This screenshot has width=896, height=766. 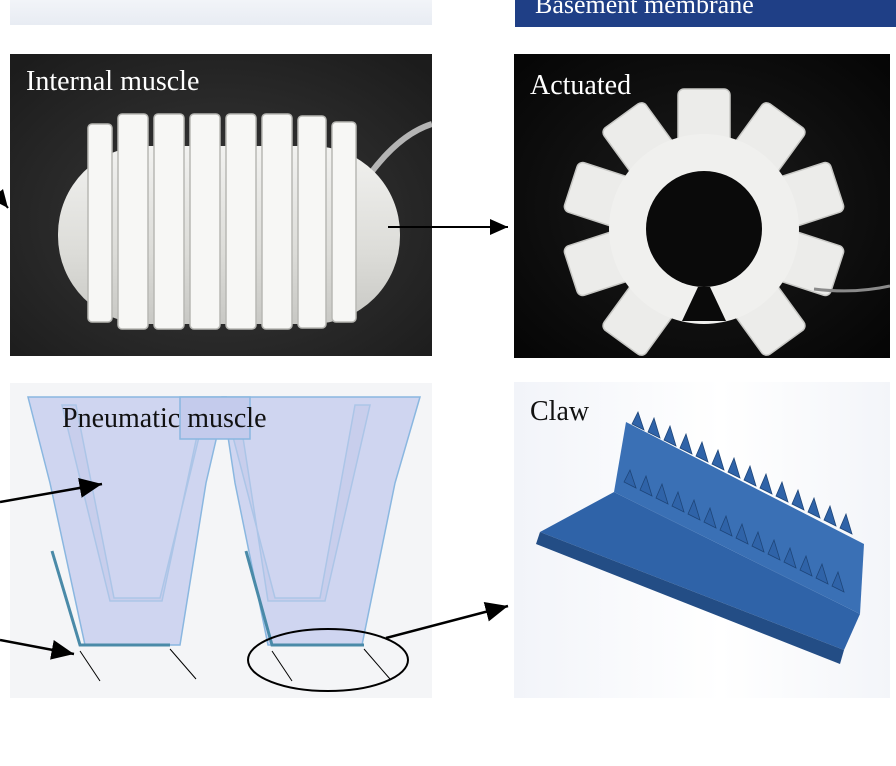 I want to click on claw-highlight-ellipse, so click(x=328, y=660).